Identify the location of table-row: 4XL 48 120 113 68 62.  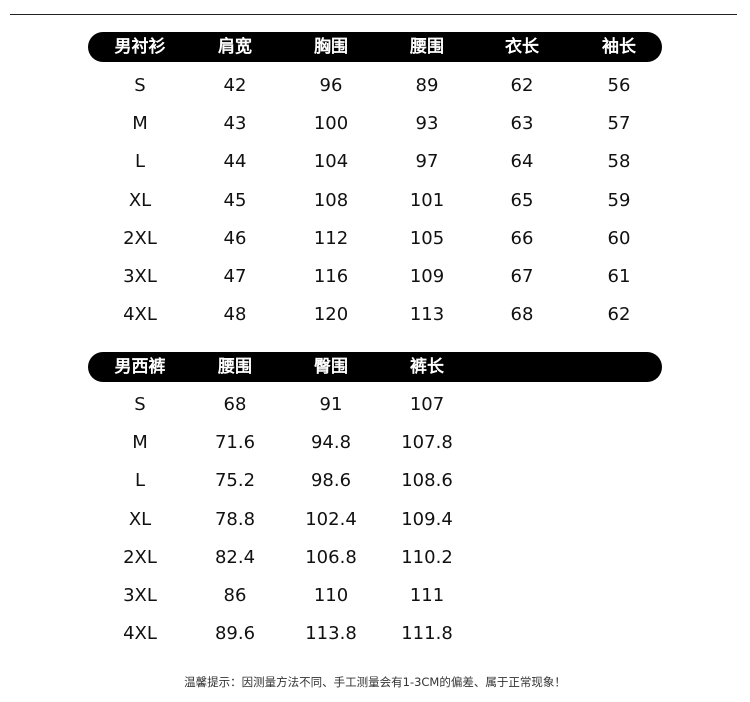
(375, 315).